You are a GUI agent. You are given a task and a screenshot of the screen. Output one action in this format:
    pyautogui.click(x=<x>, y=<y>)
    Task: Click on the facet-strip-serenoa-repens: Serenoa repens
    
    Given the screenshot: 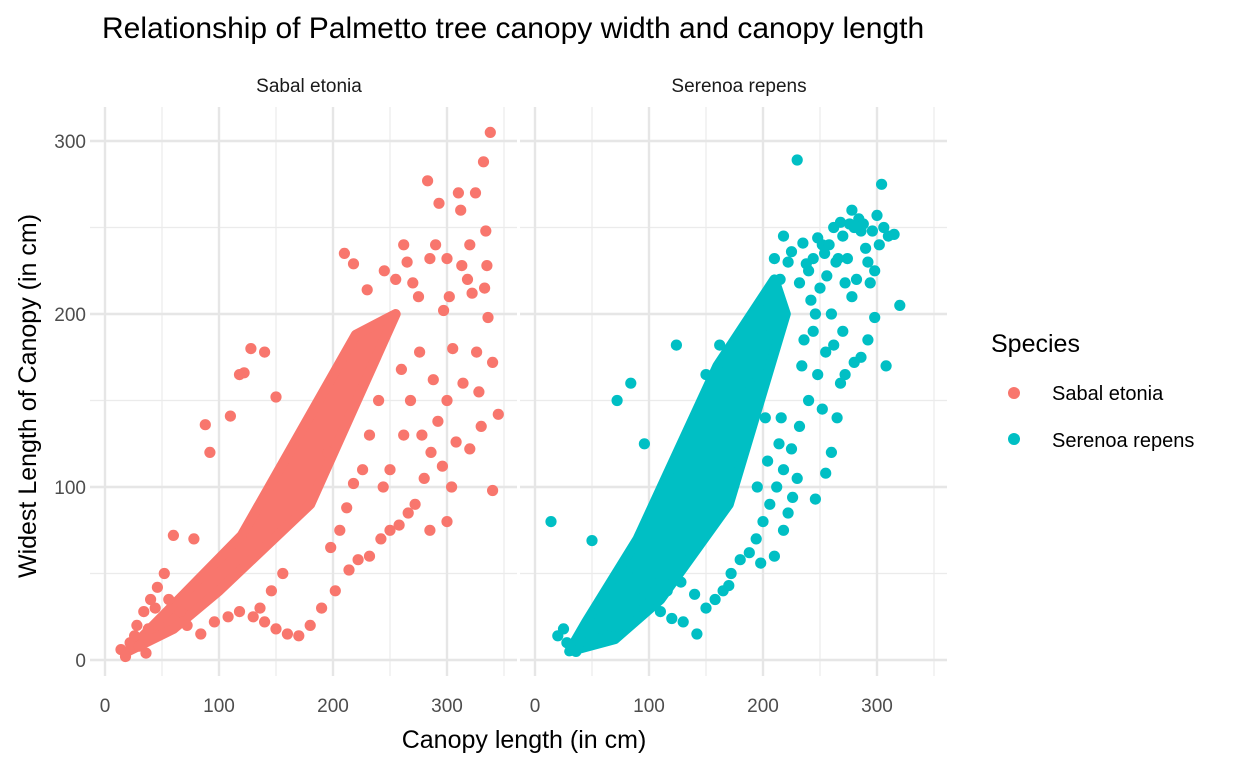 What is the action you would take?
    pyautogui.click(x=738, y=86)
    